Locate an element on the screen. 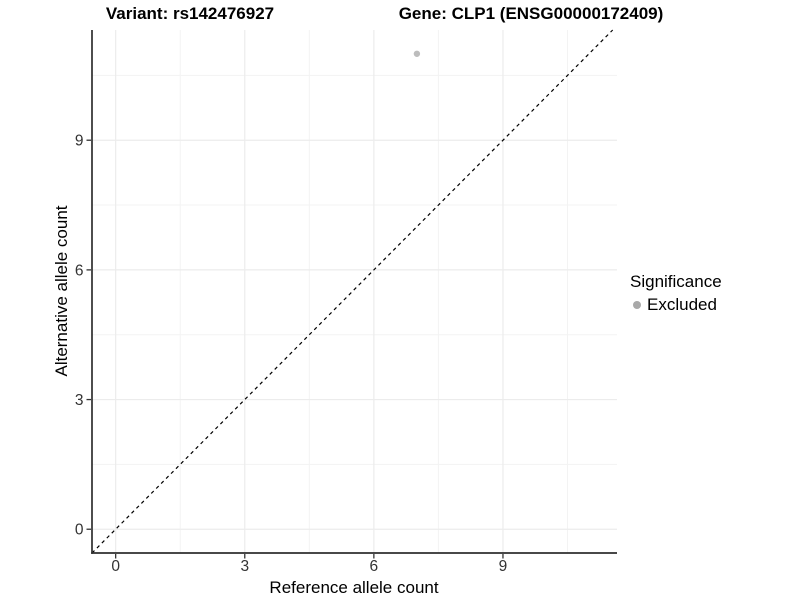 Image resolution: width=800 pixels, height=600 pixels. y-tick-label: 9 is located at coordinates (79, 141).